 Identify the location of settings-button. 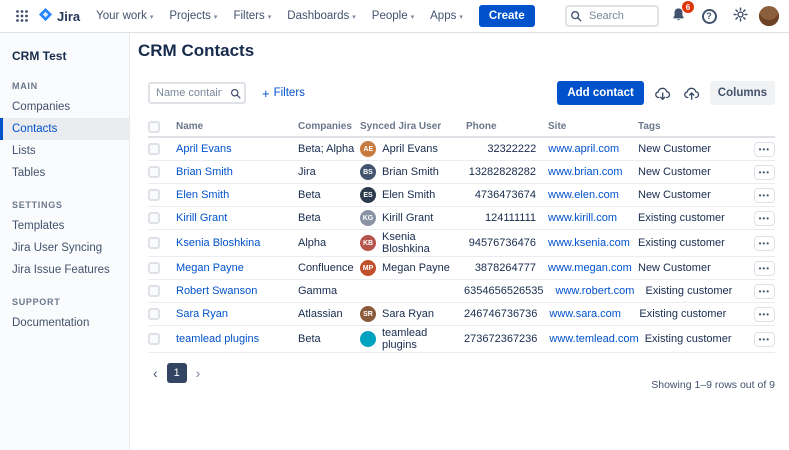
(740, 16).